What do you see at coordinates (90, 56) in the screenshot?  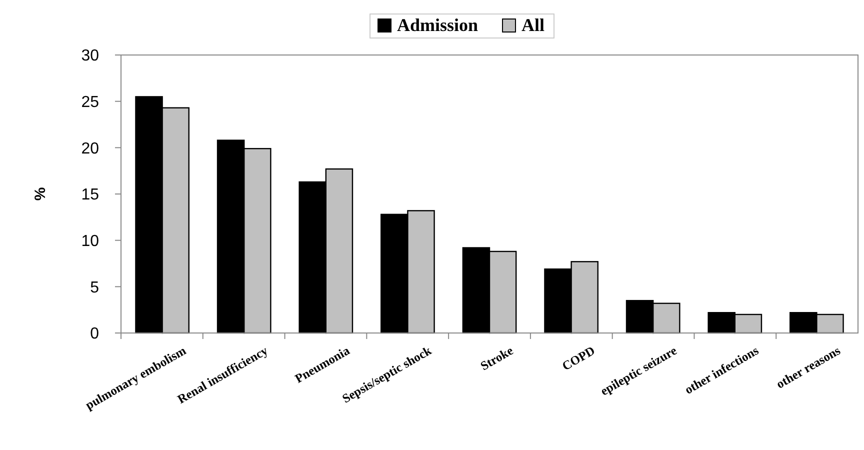 I see `y-tick-label: 30` at bounding box center [90, 56].